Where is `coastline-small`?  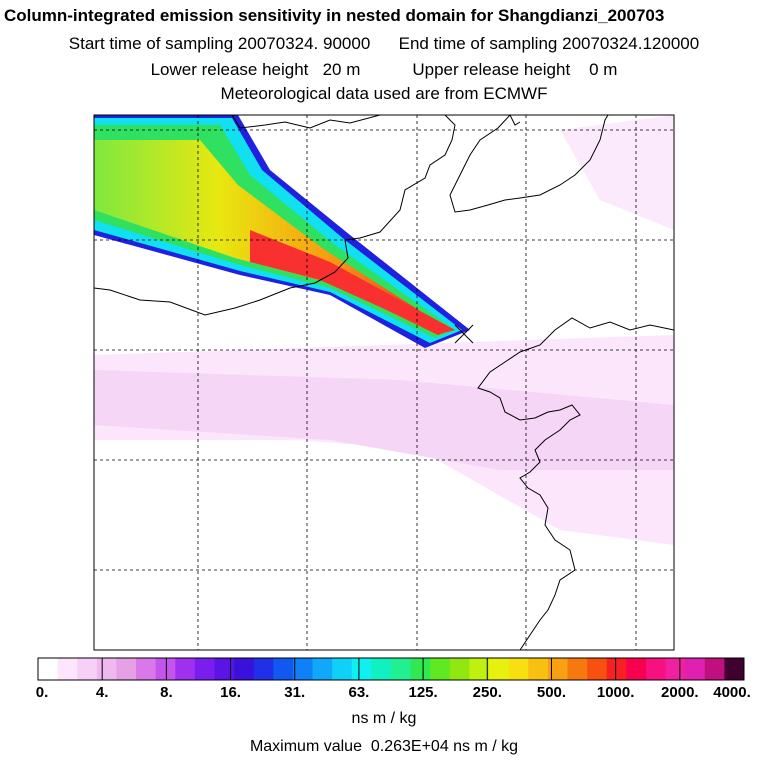 coastline-small is located at coordinates (515, 120).